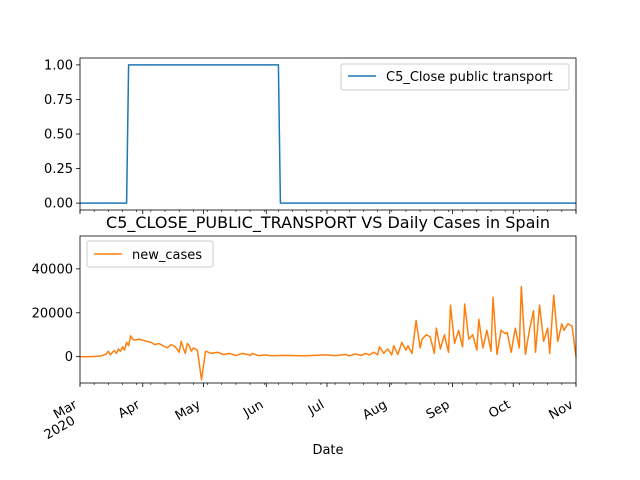 Image resolution: width=640 pixels, height=480 pixels. Describe the element at coordinates (52, 313) in the screenshot. I see `bottom-y-tick-label: 20000` at that location.